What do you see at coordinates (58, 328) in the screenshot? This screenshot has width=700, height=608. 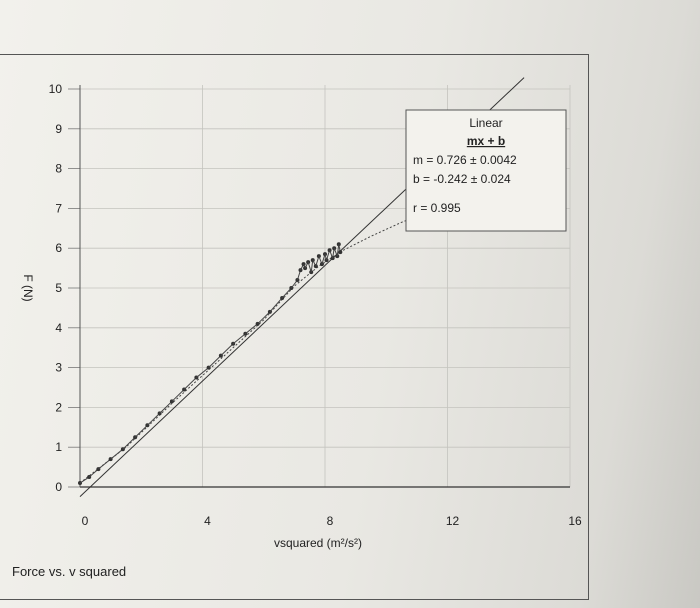 I see `y-tick-label: 4` at bounding box center [58, 328].